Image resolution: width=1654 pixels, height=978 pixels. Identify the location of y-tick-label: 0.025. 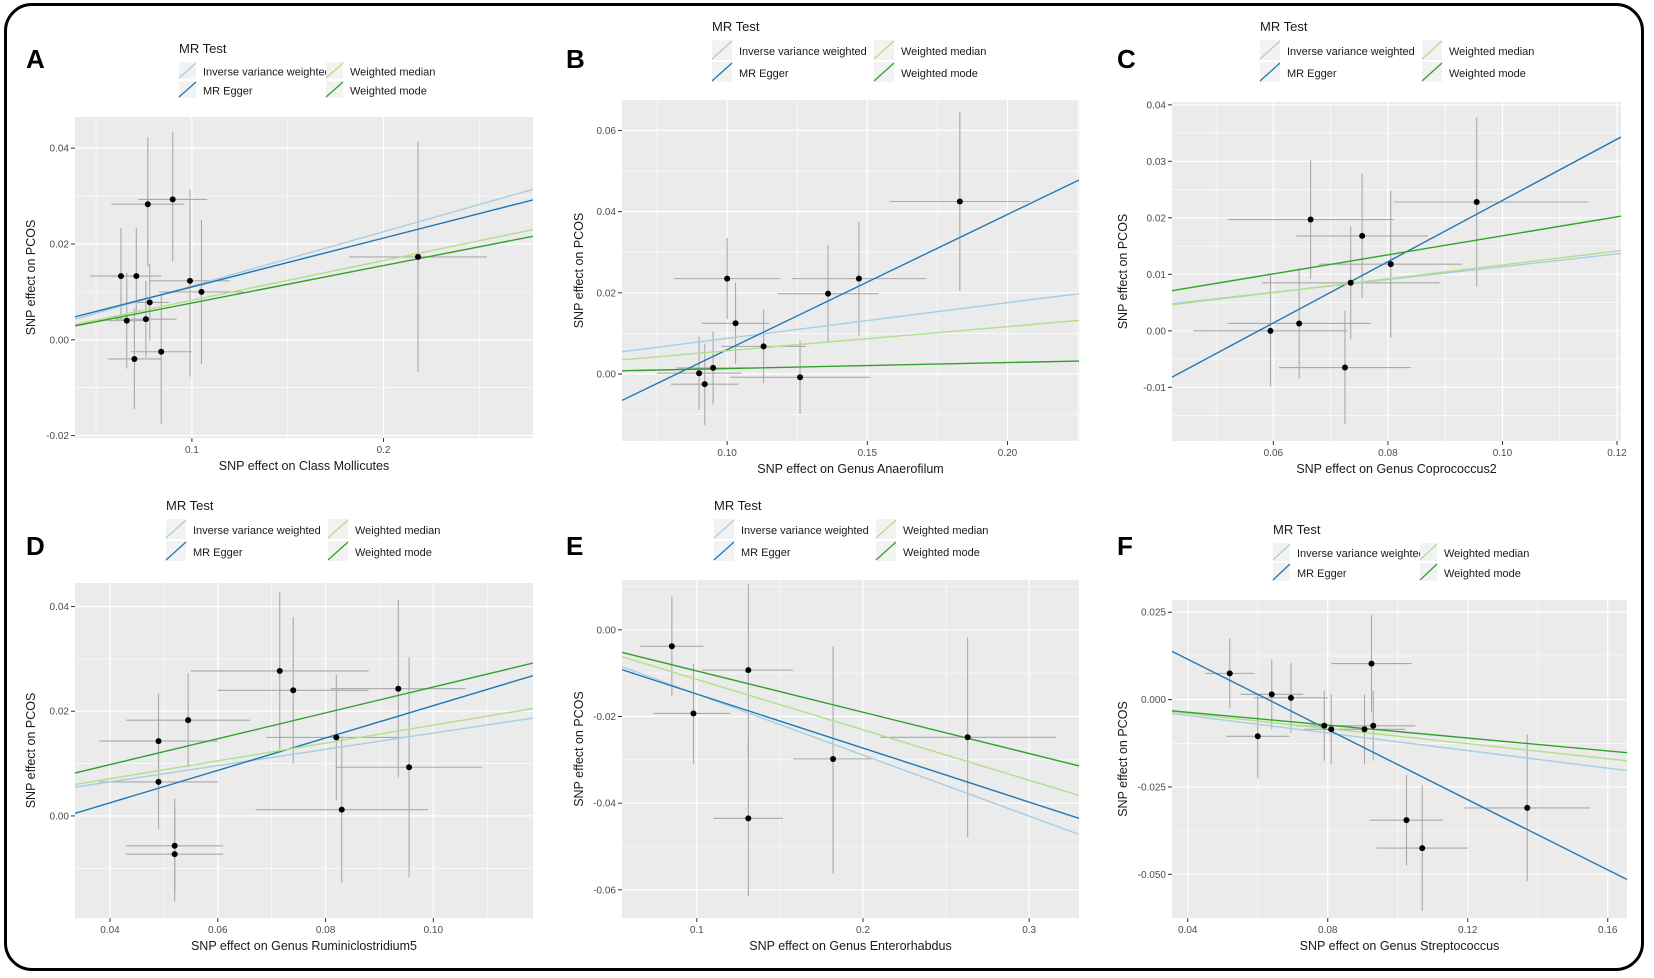
(1153, 613).